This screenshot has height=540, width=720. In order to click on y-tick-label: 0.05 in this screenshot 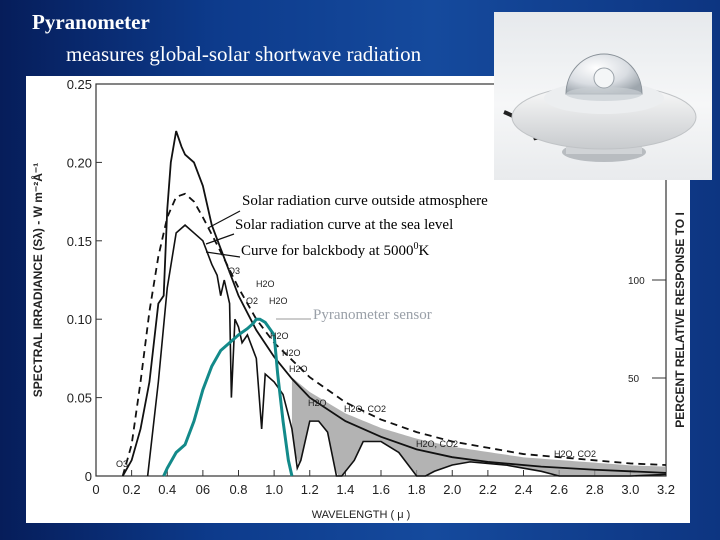, I will do `click(79, 398)`.